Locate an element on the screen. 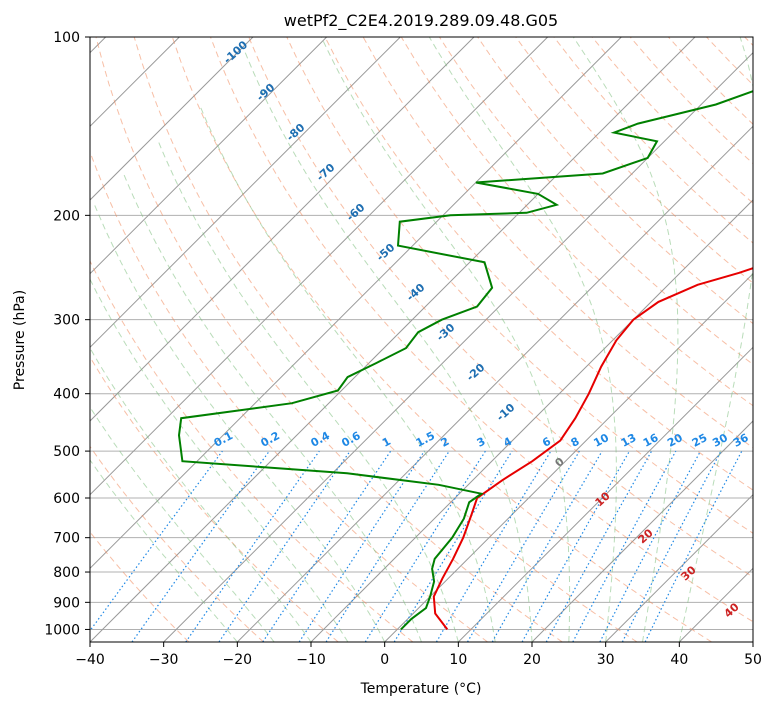  x-tick-label: −30 is located at coordinates (164, 660).